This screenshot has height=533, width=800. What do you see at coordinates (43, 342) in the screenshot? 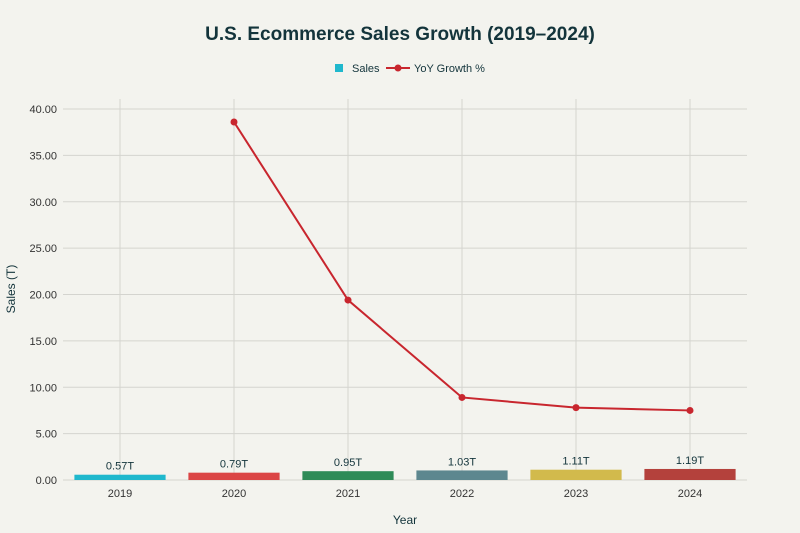
I see `y-tick-label: 15.00` at bounding box center [43, 342].